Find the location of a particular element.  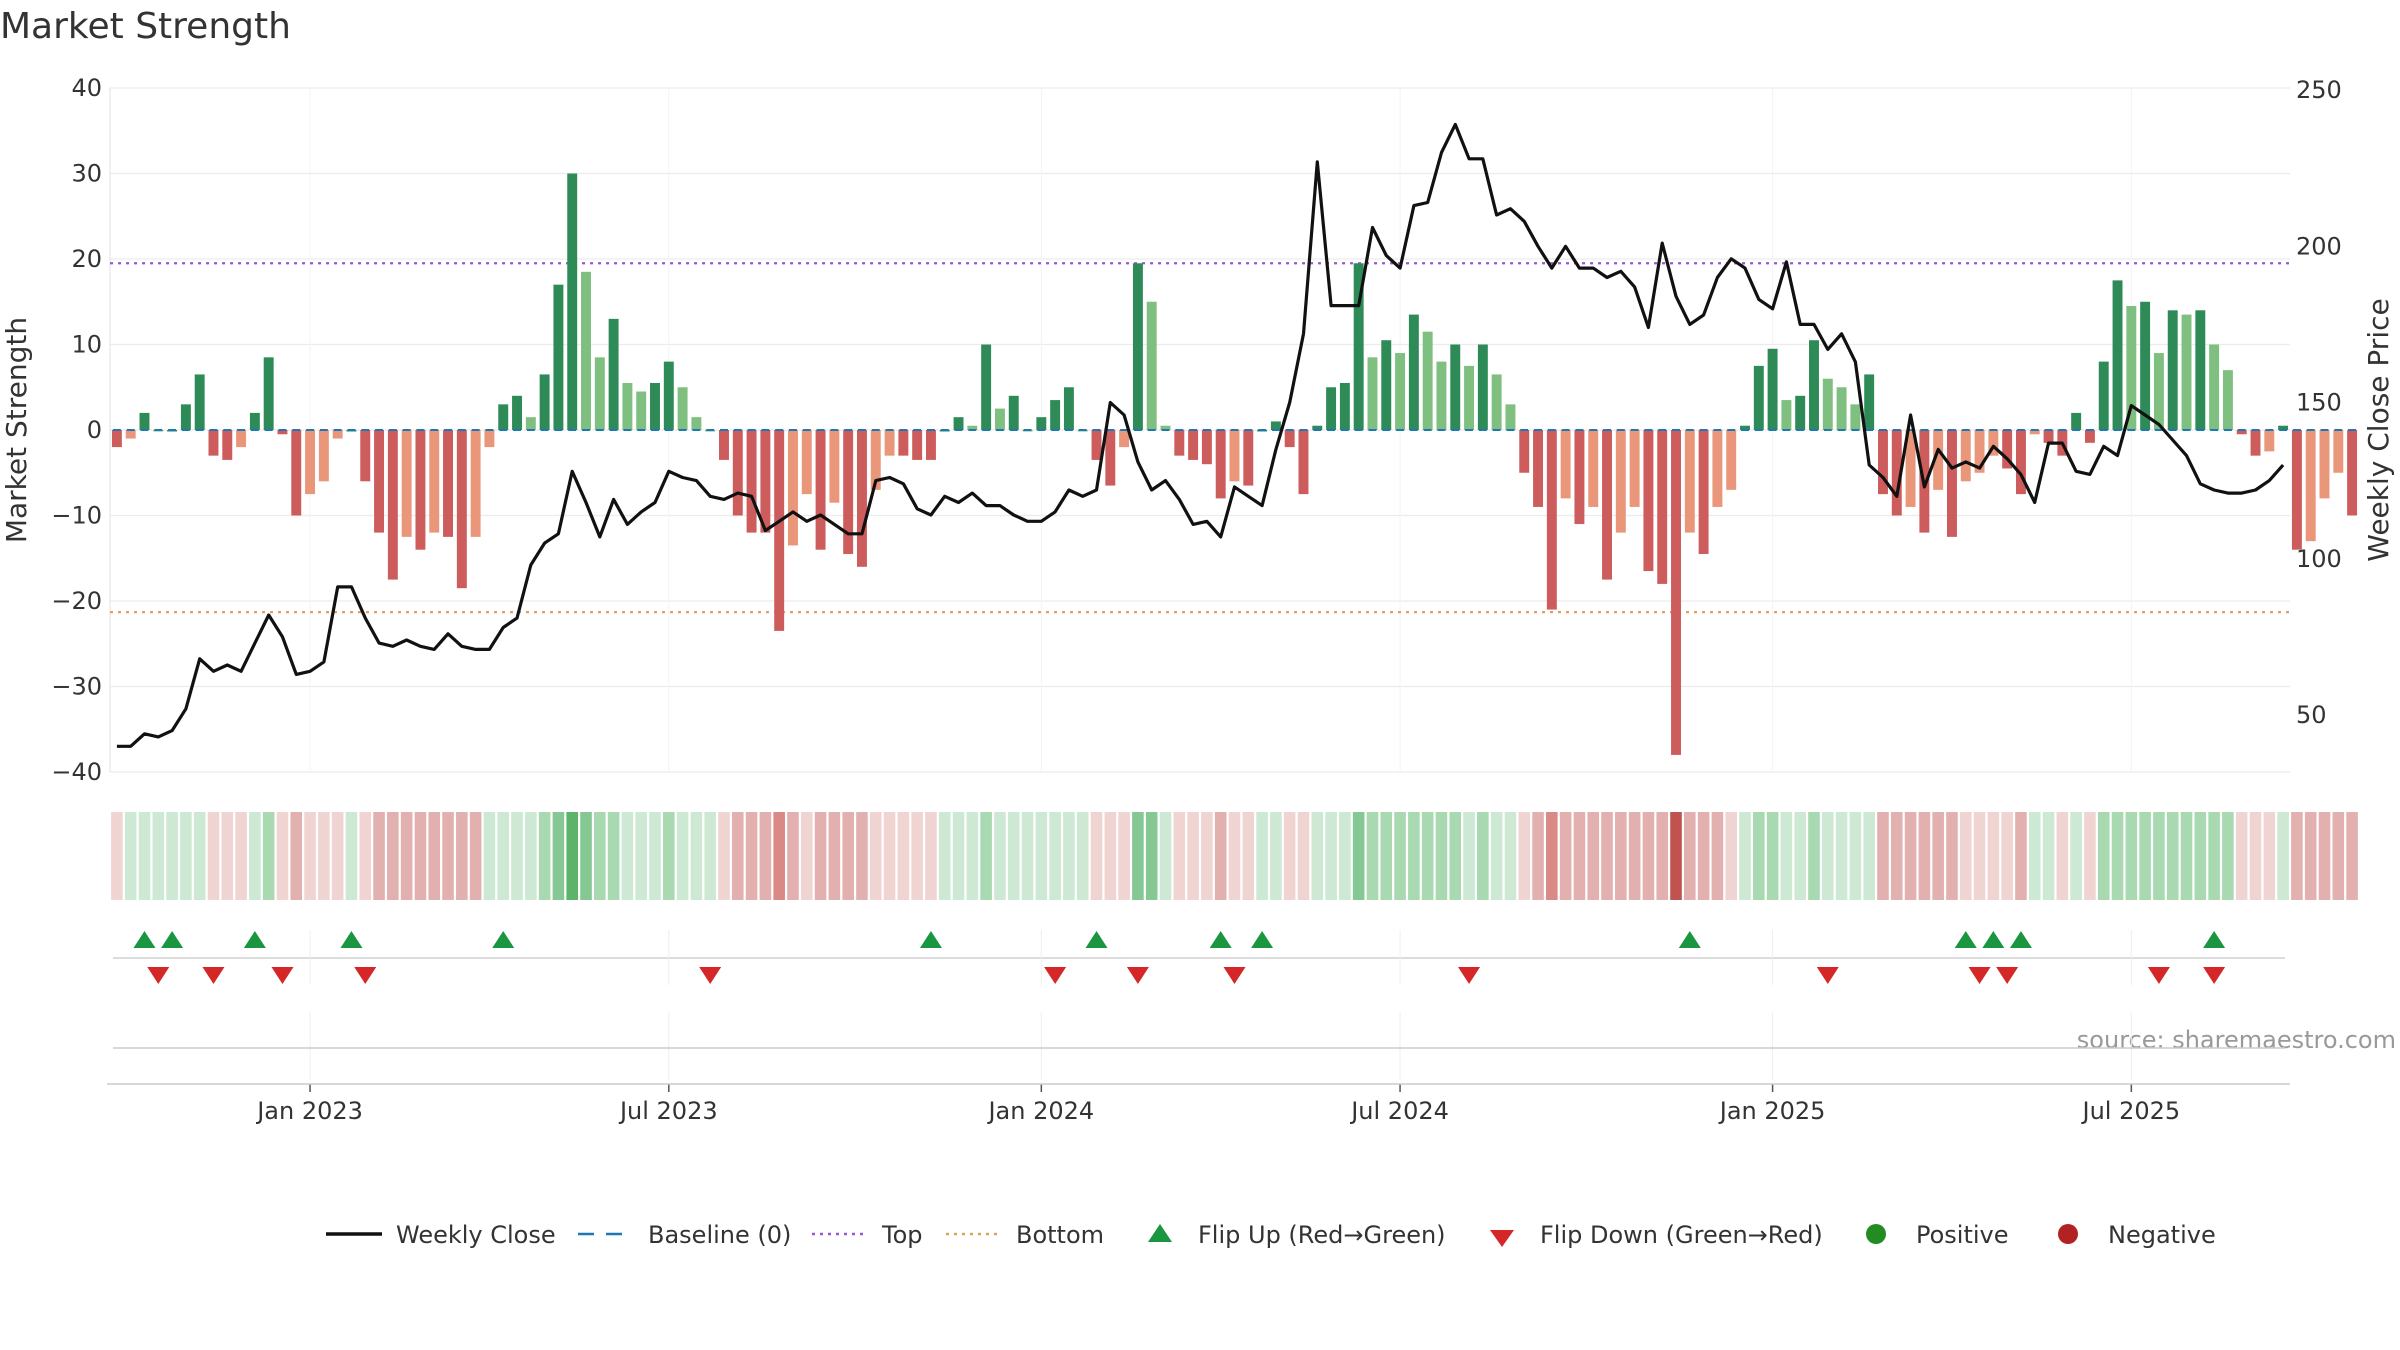

y-left-tick-label: −20 is located at coordinates (76, 601).